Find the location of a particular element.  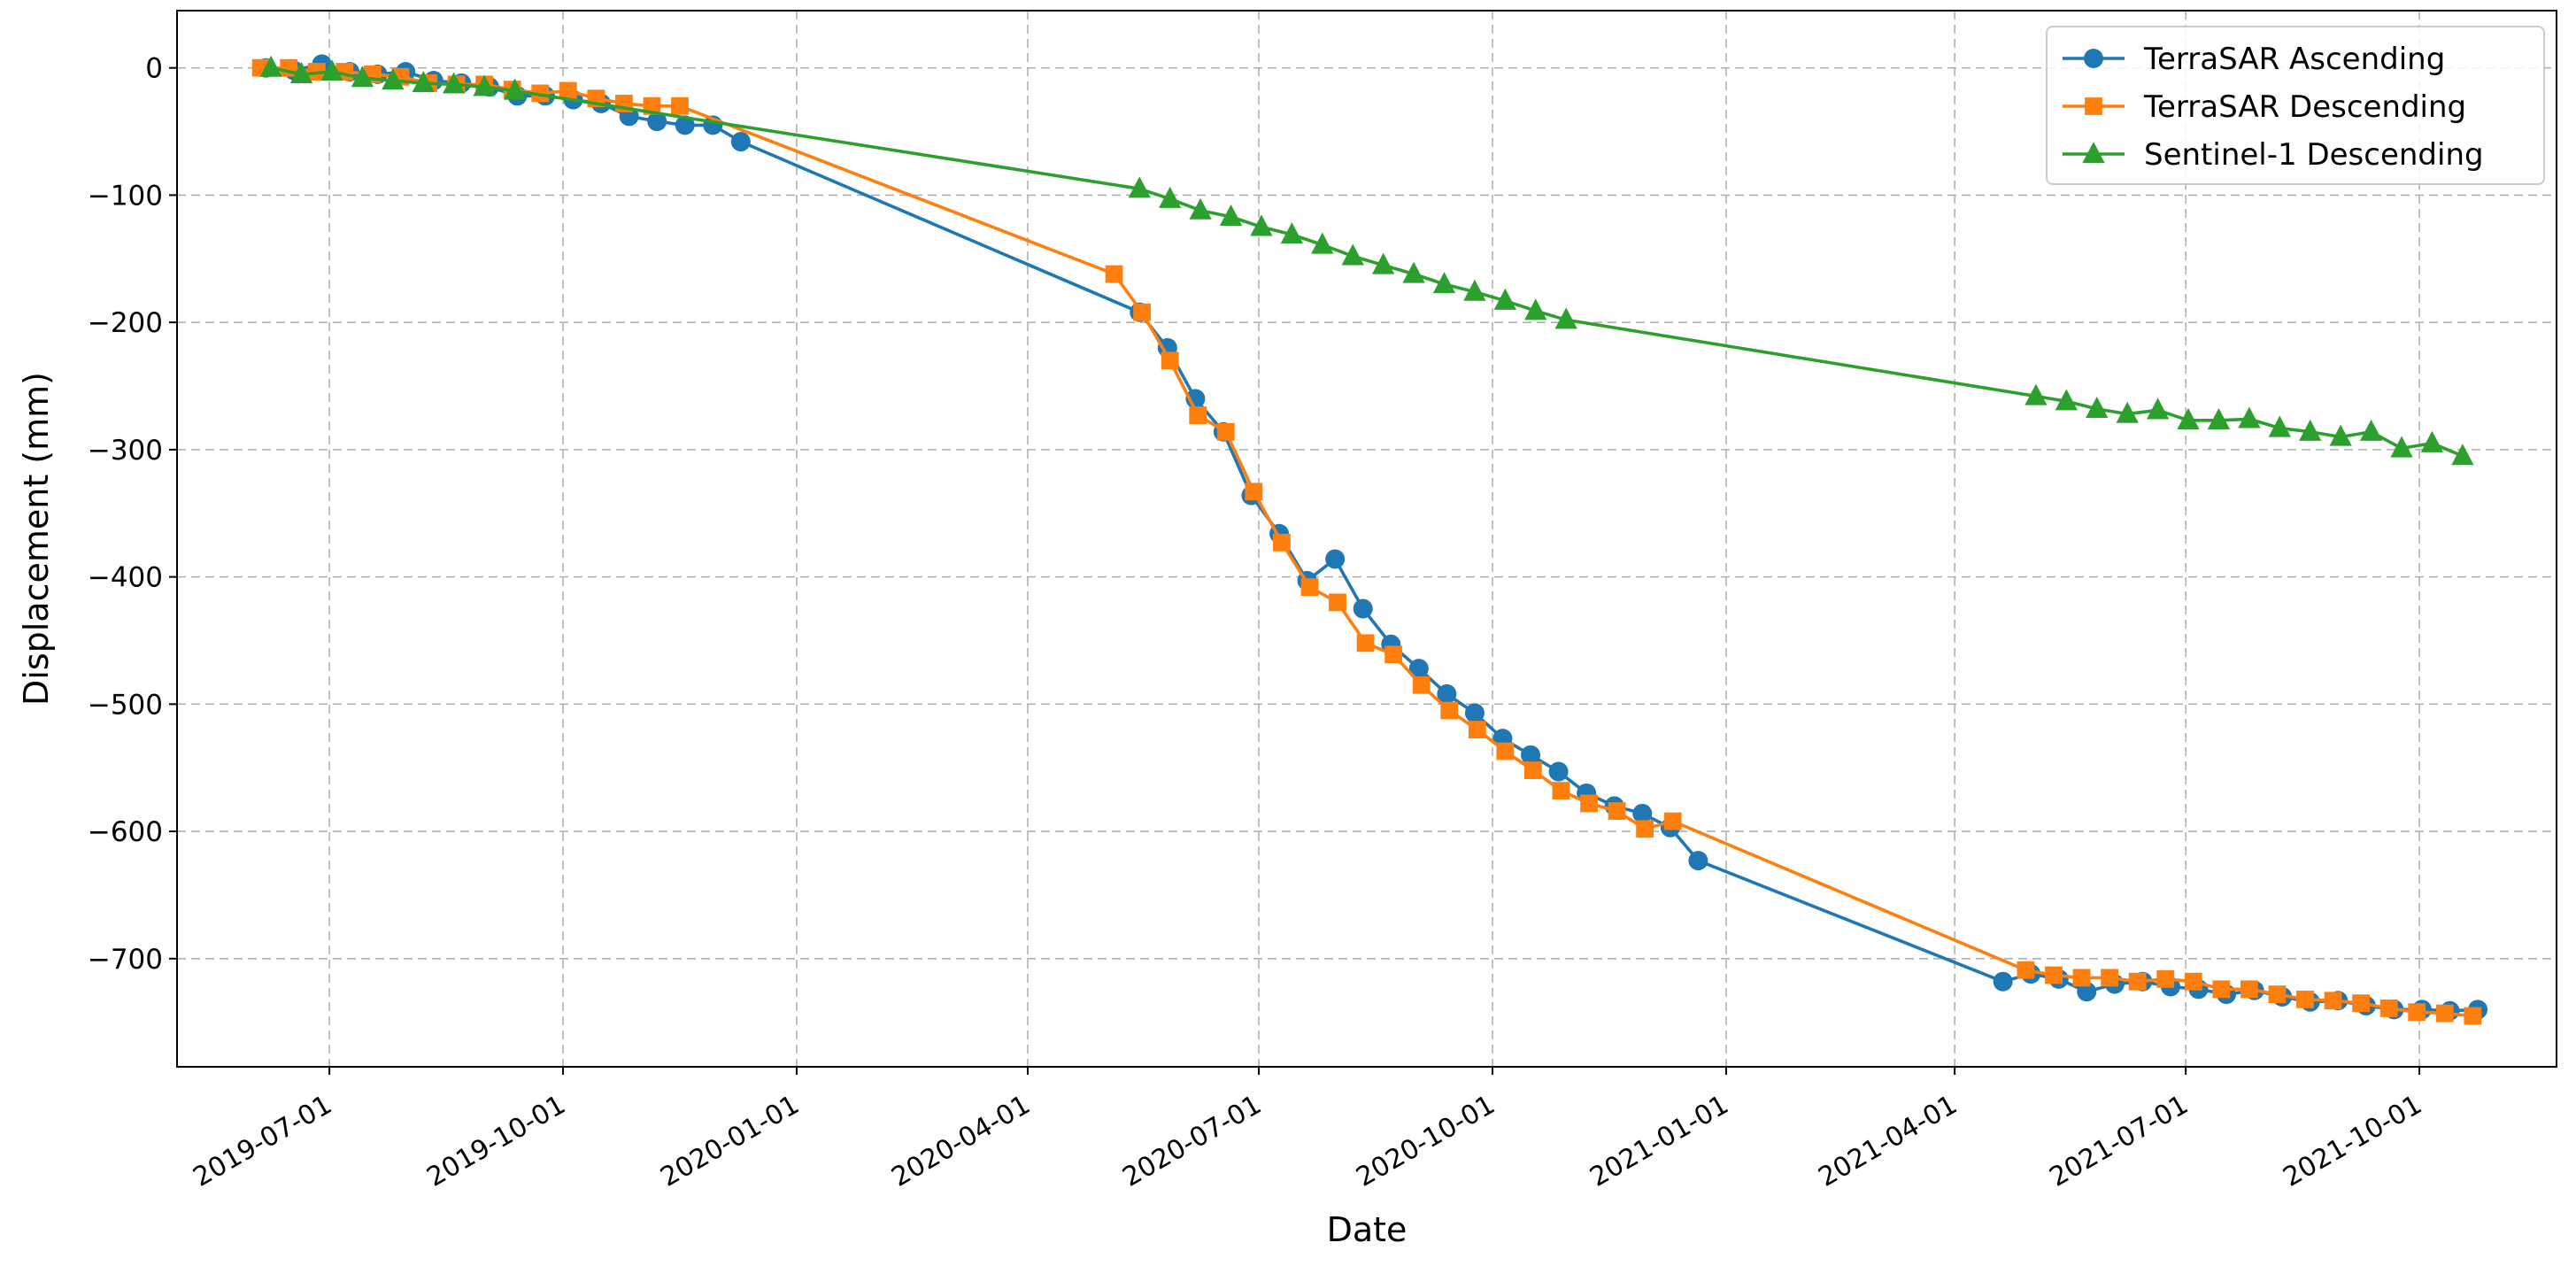

legend-item: TerraSAR Descending is located at coordinates (2264, 107).